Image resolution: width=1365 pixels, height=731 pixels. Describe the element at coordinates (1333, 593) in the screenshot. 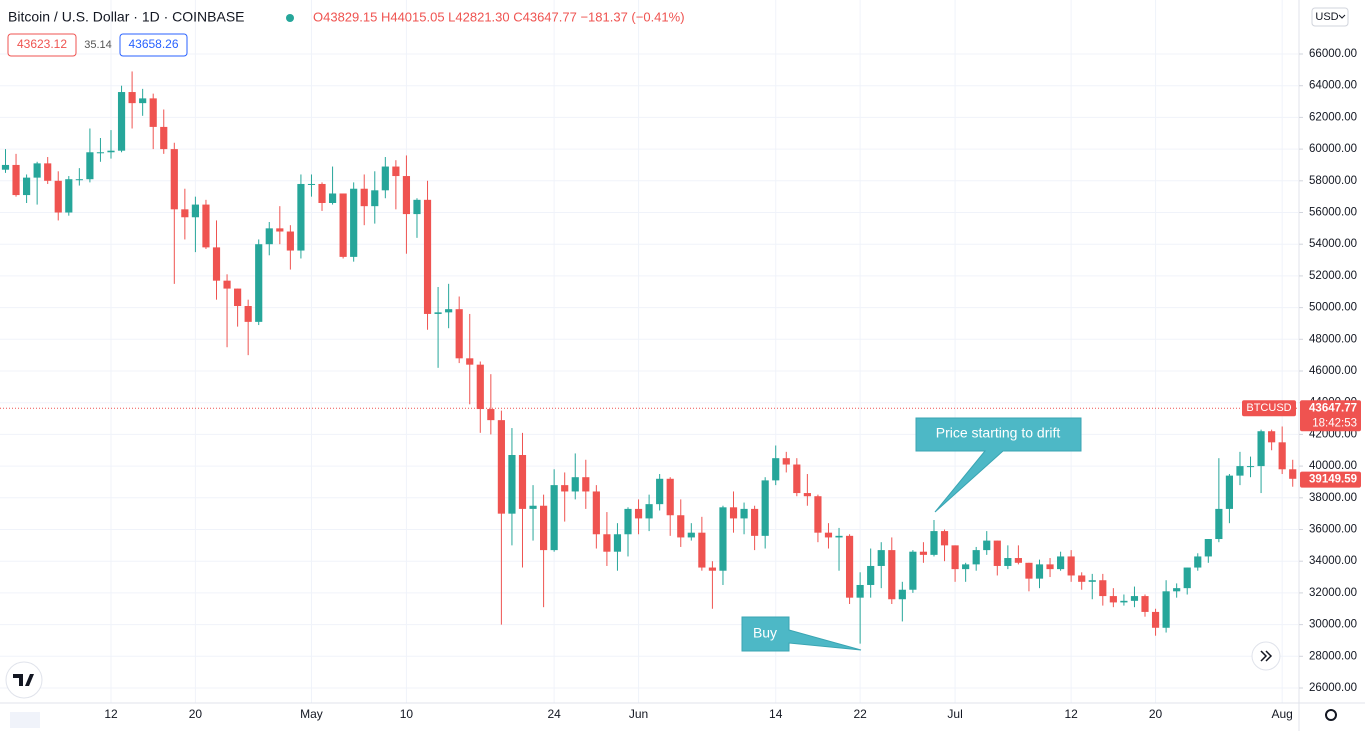

I see `y-tick-label: 32000.00` at that location.